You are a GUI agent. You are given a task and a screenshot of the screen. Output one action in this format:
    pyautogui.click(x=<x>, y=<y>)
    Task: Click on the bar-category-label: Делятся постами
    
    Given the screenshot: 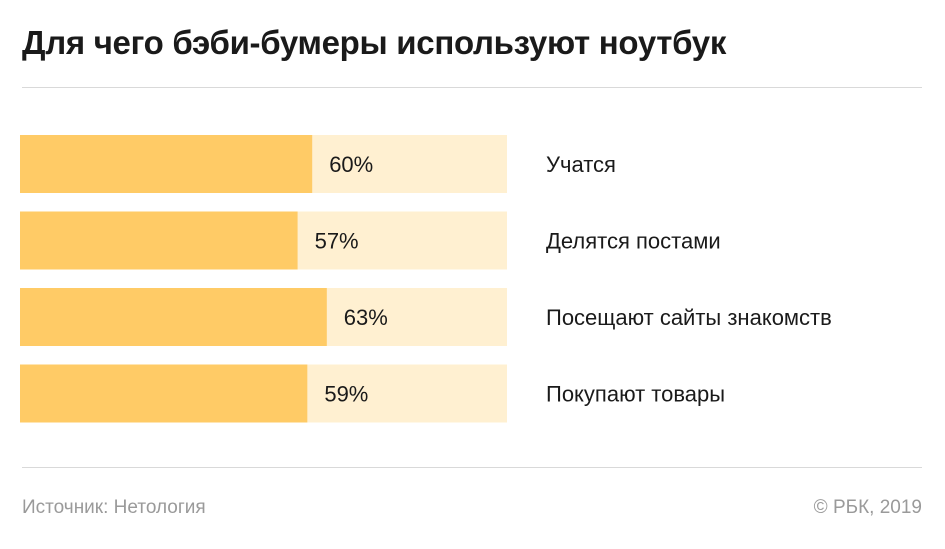 What is the action you would take?
    pyautogui.click(x=633, y=241)
    